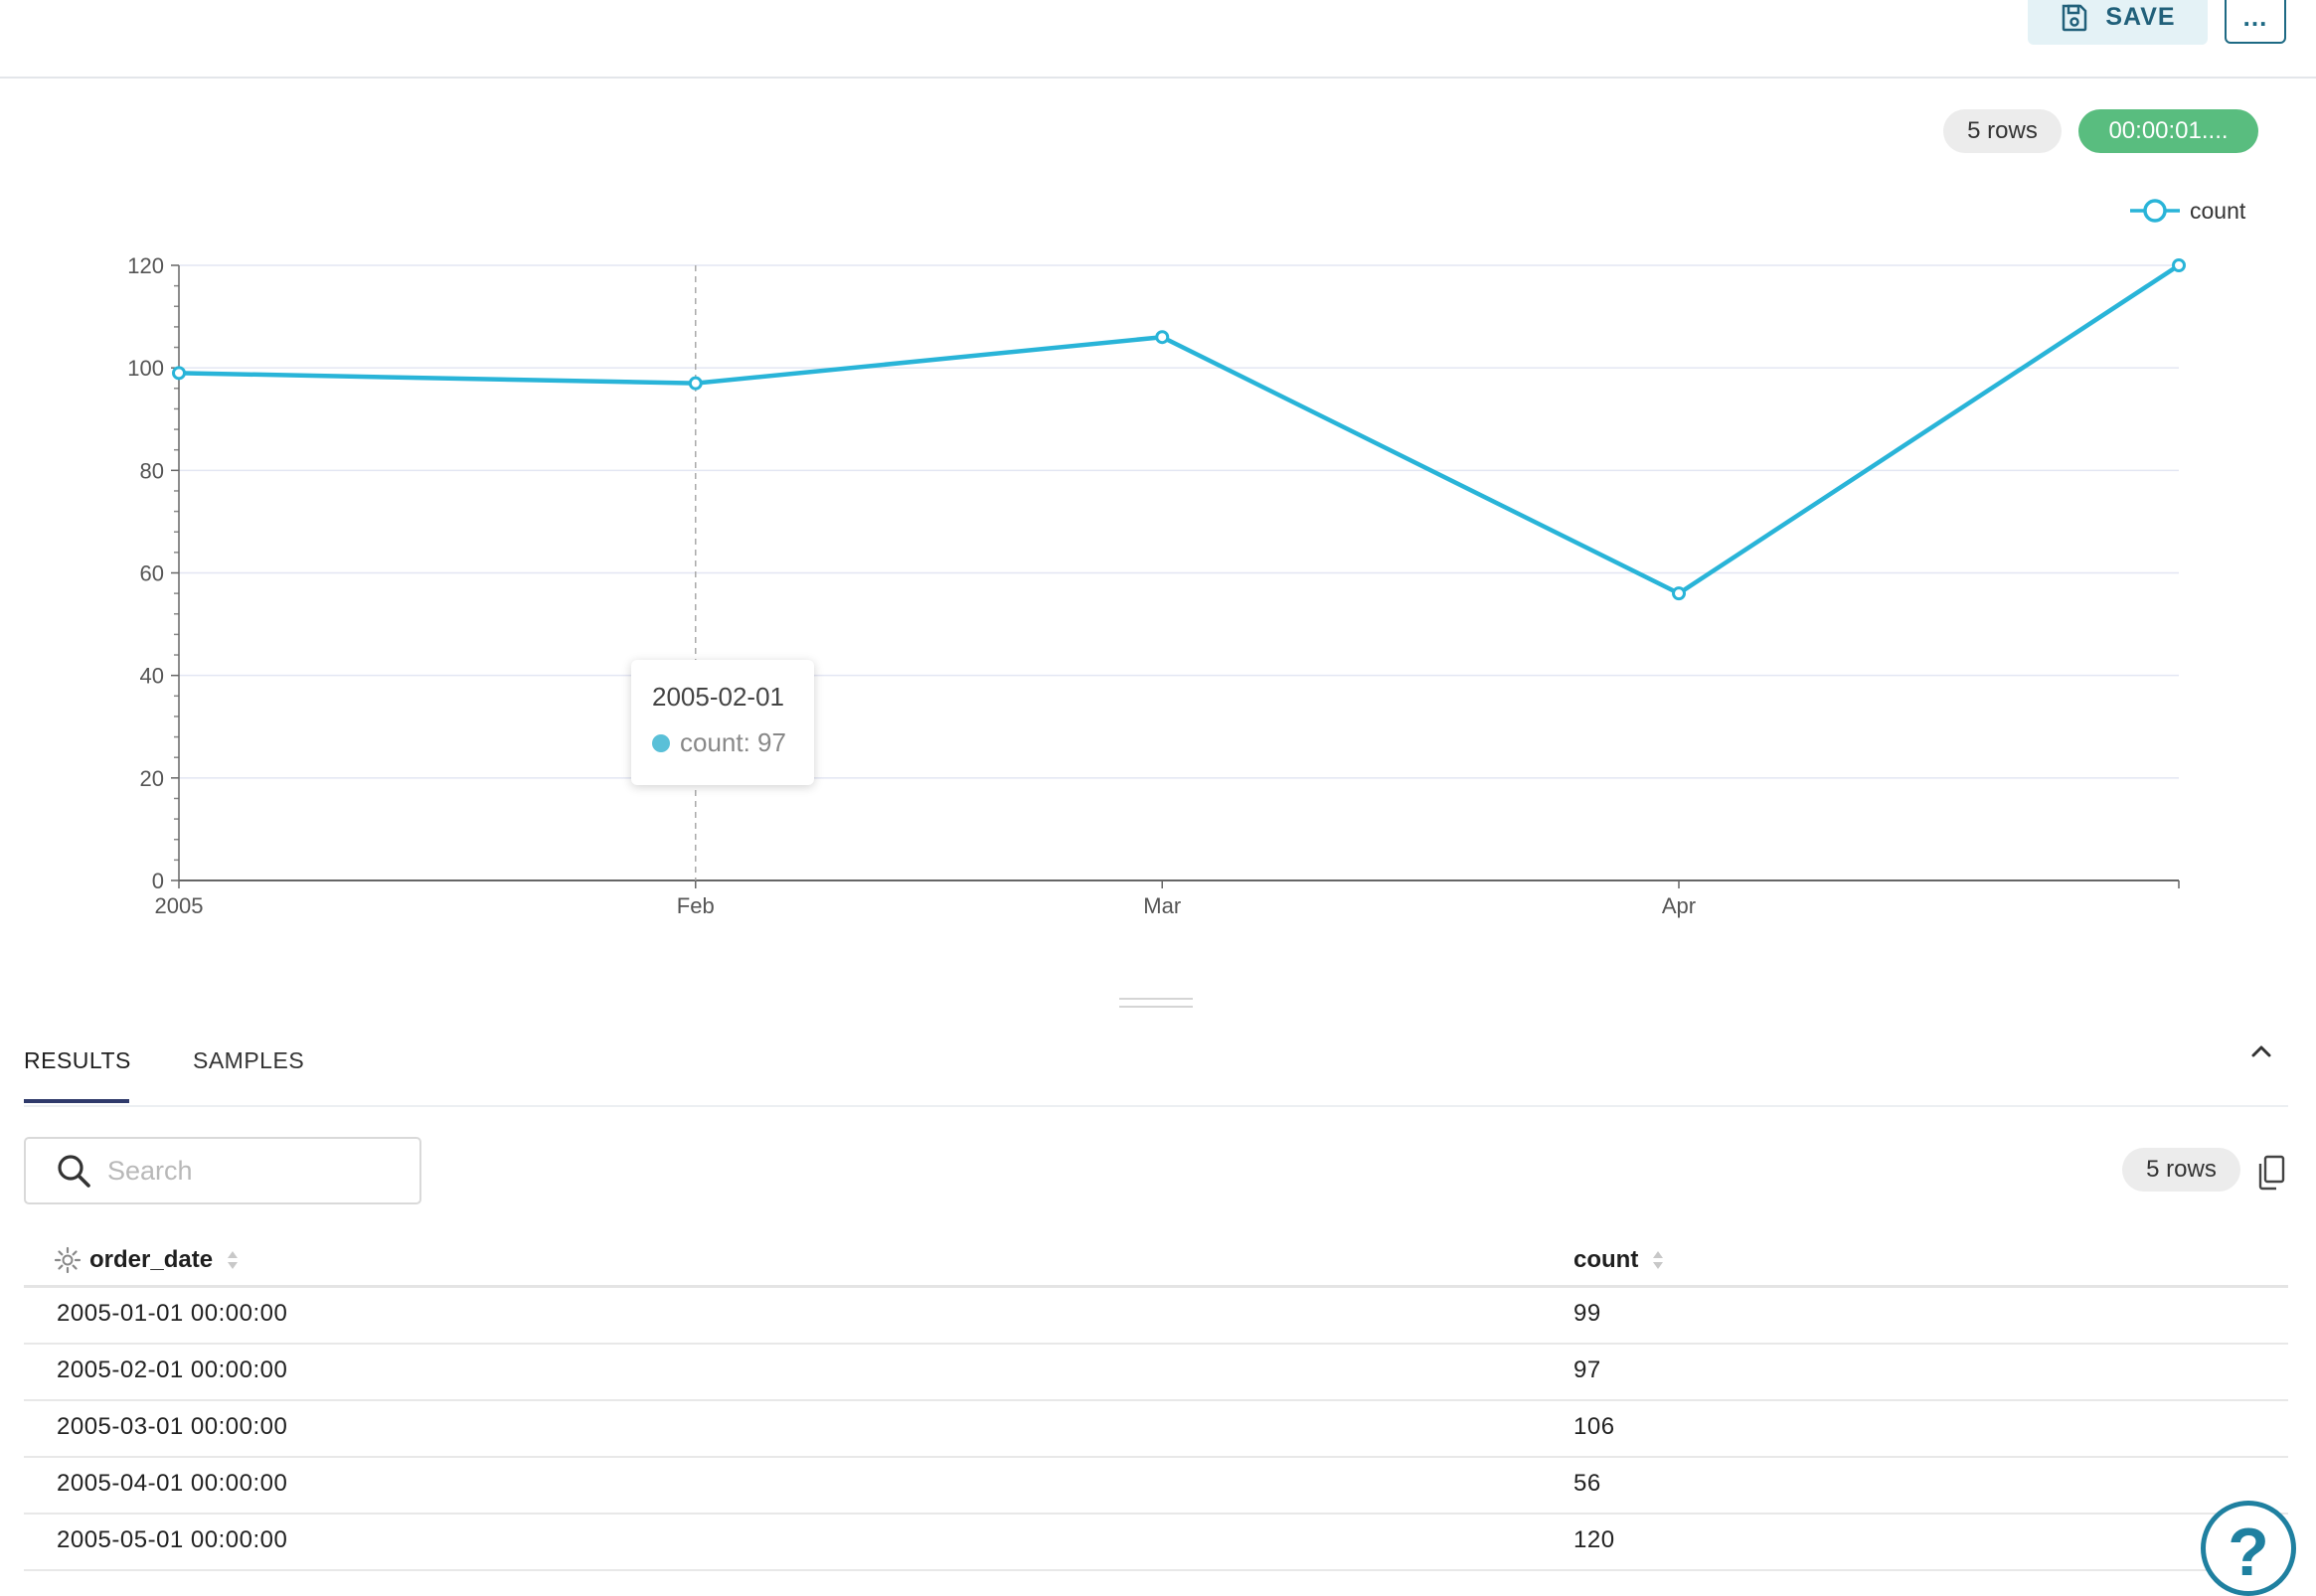 This screenshot has width=2316, height=1596. What do you see at coordinates (1156, 1543) in the screenshot?
I see `table-row: 2005-05-01 00:00:00 120` at bounding box center [1156, 1543].